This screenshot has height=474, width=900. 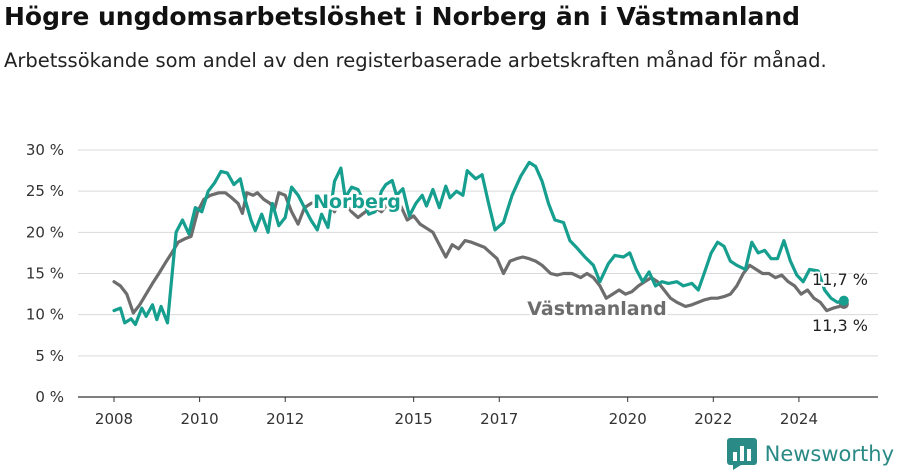 I want to click on x-tick-label: 2024, so click(x=799, y=419).